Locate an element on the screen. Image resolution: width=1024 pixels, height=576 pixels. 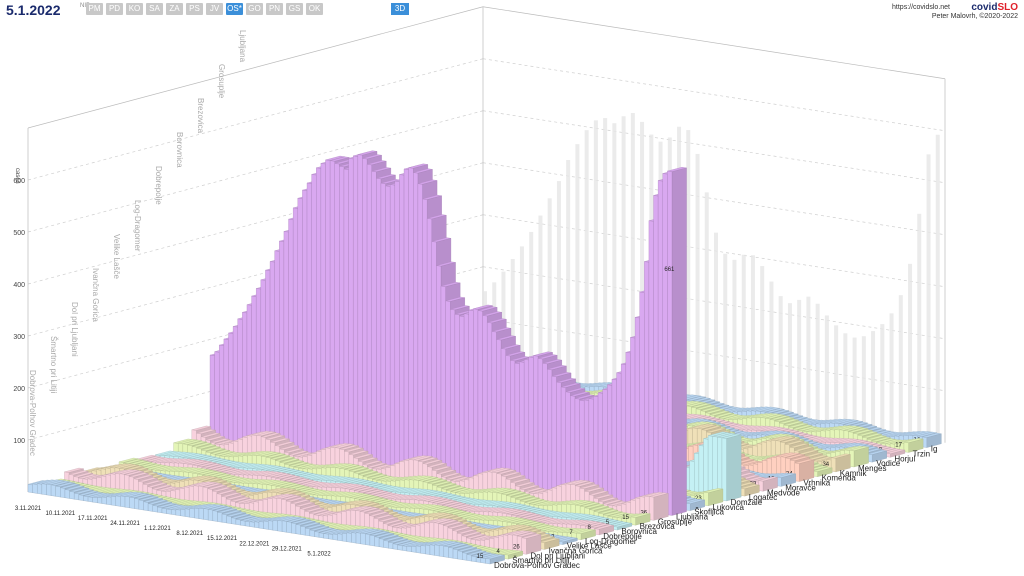
y-grid-left is located at coordinates (255, 119).